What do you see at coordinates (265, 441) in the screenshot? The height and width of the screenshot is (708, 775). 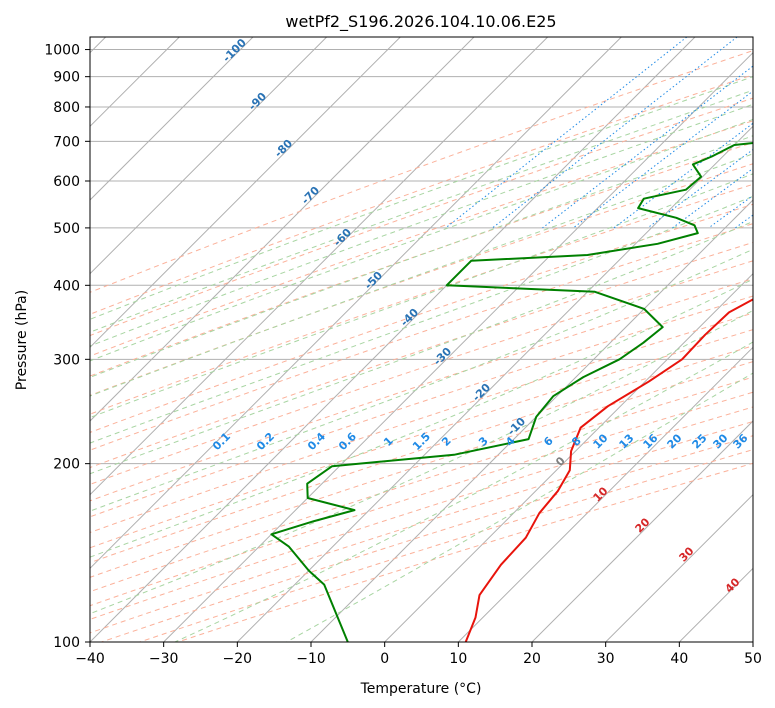 I see `mixing-ratio-label: 0.2` at bounding box center [265, 441].